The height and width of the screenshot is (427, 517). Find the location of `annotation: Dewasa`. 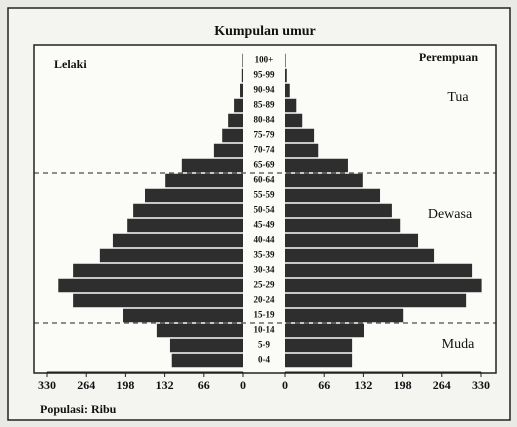

annotation: Dewasa is located at coordinates (450, 214).